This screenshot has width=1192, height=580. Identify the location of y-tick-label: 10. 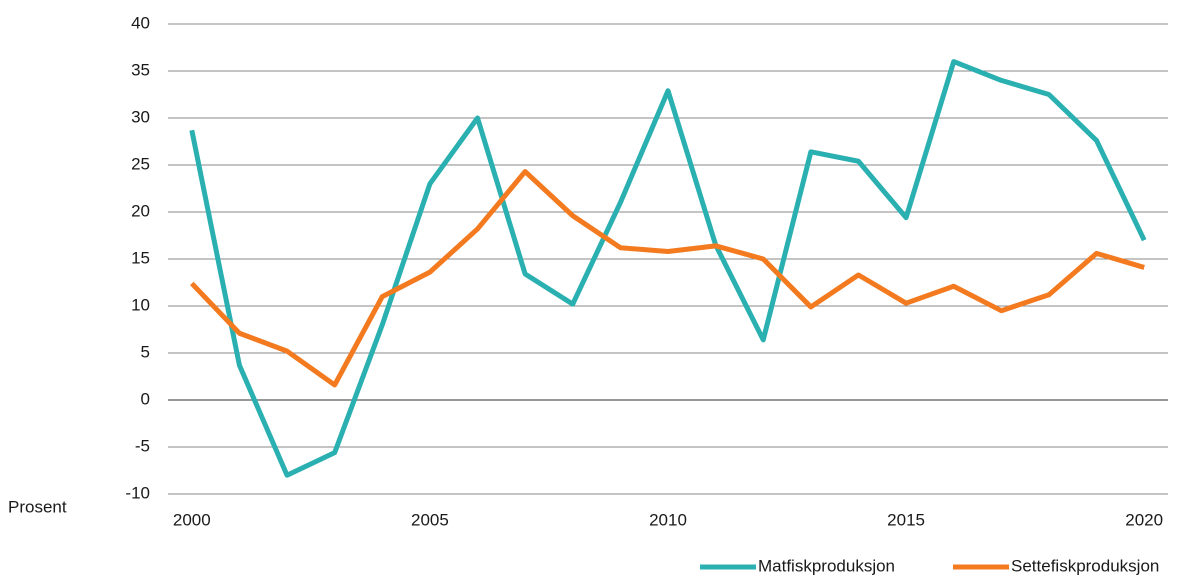
(140, 304).